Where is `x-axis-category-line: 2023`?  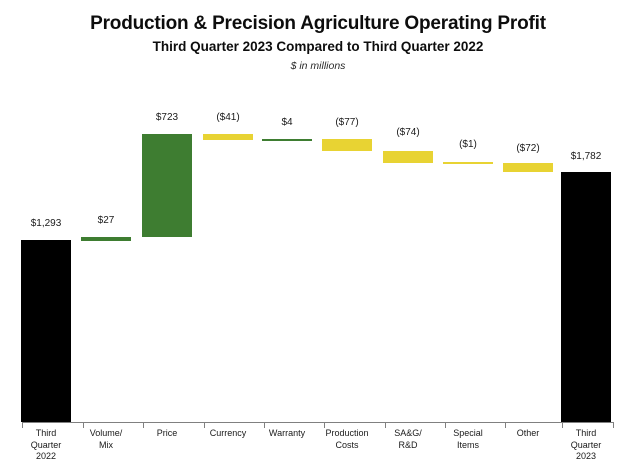
x-axis-category-line: 2023 is located at coordinates (586, 456).